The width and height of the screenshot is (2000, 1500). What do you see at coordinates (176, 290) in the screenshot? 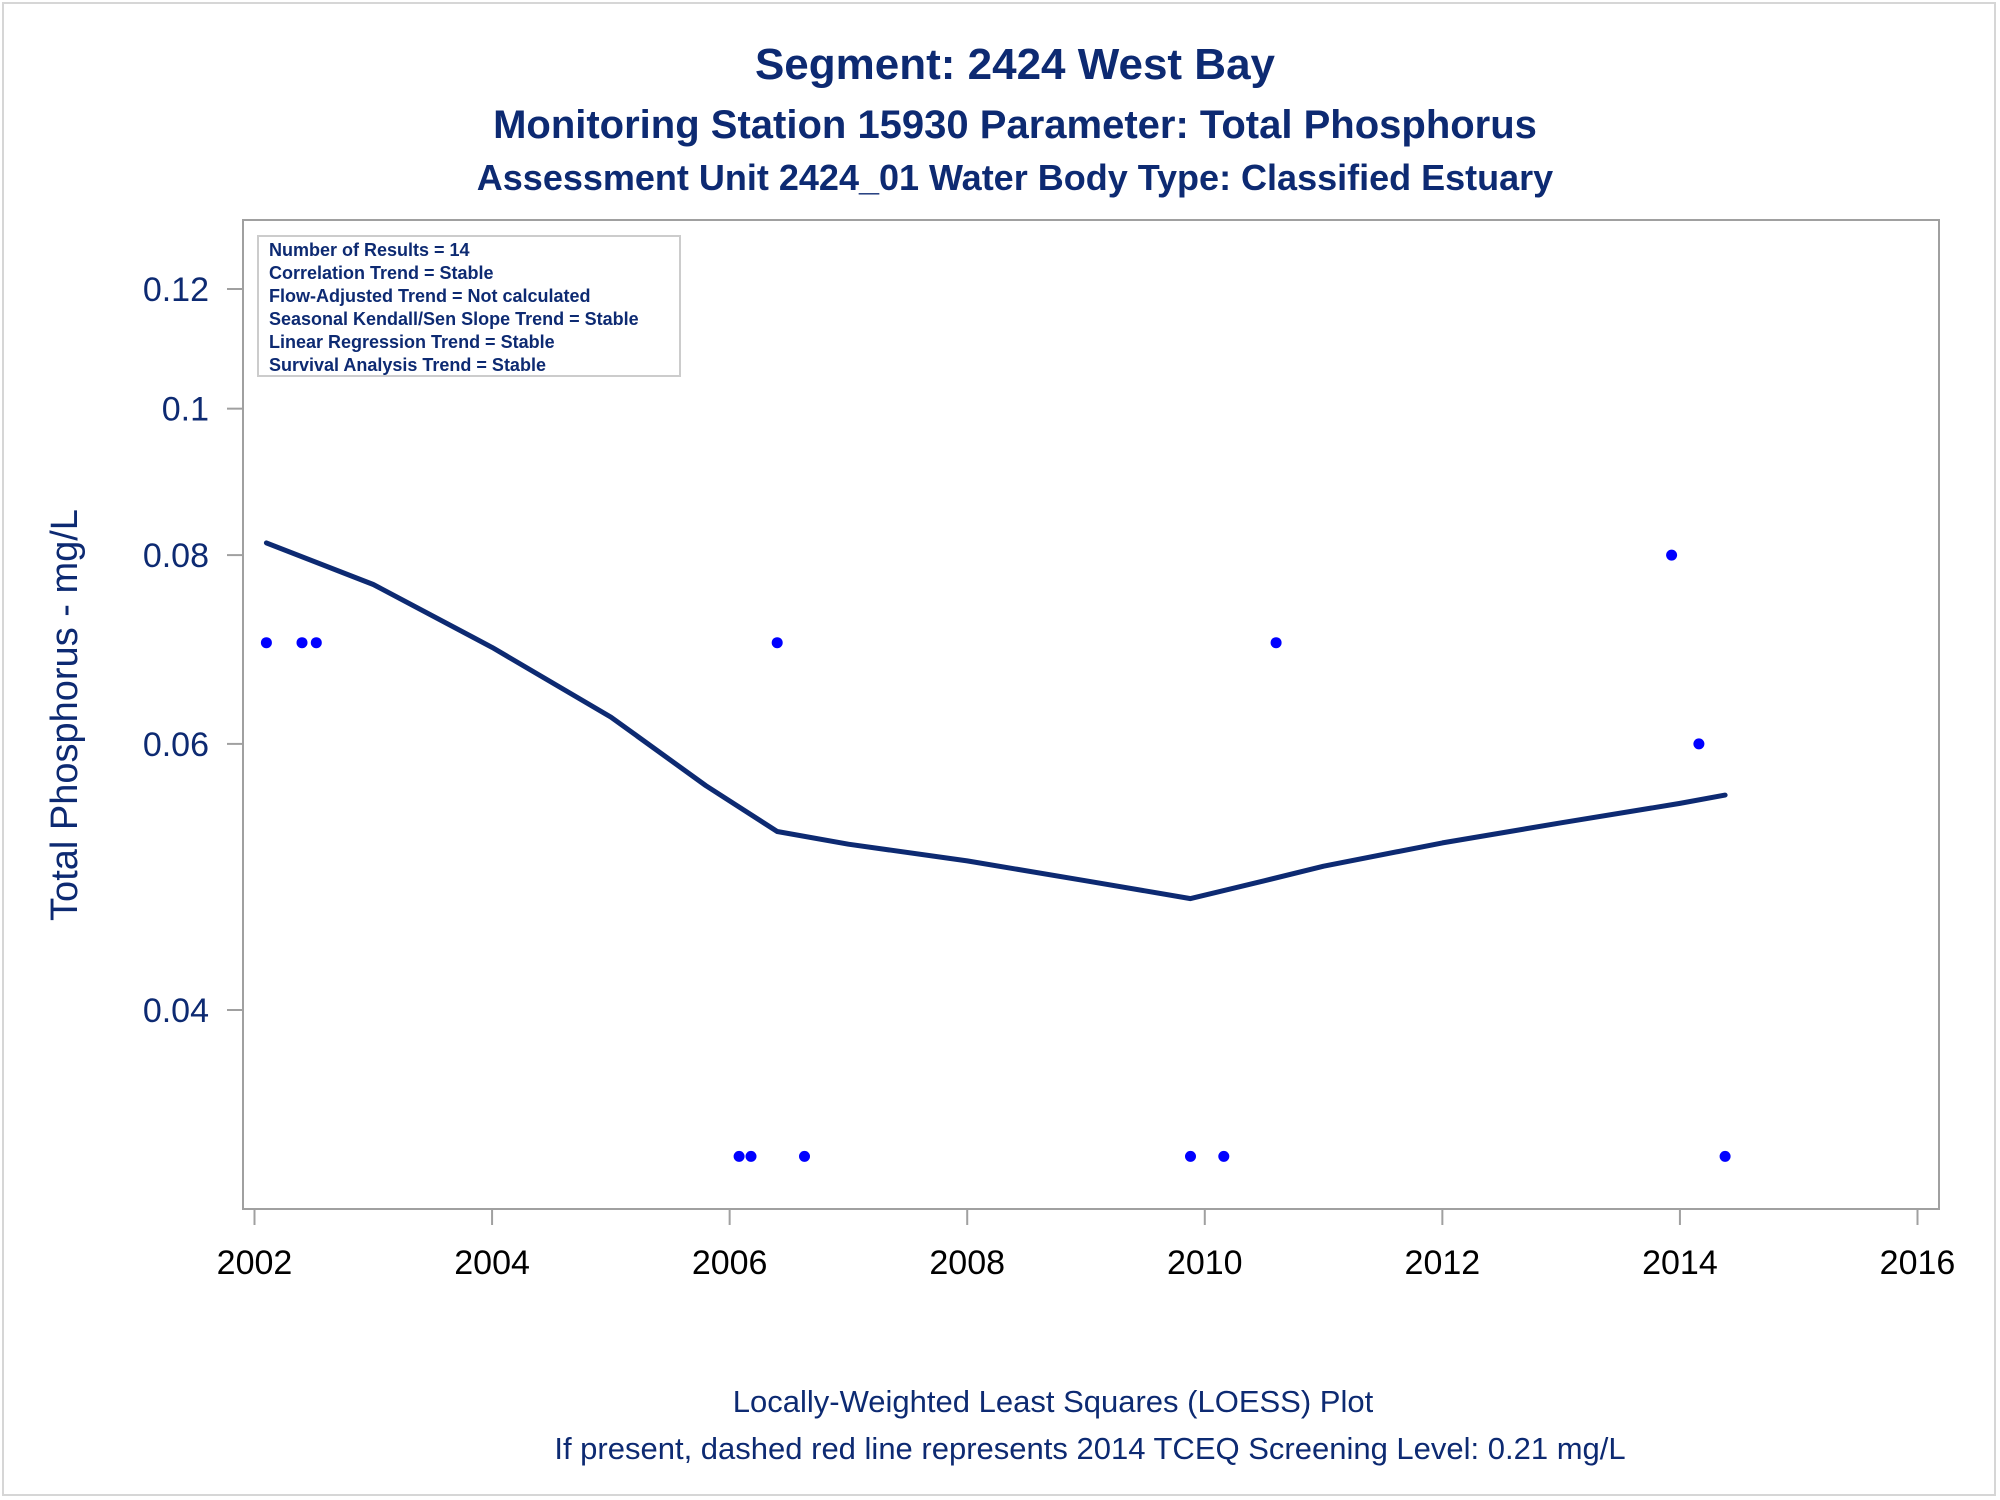
I see `y-tick-label: 0.12` at bounding box center [176, 290].